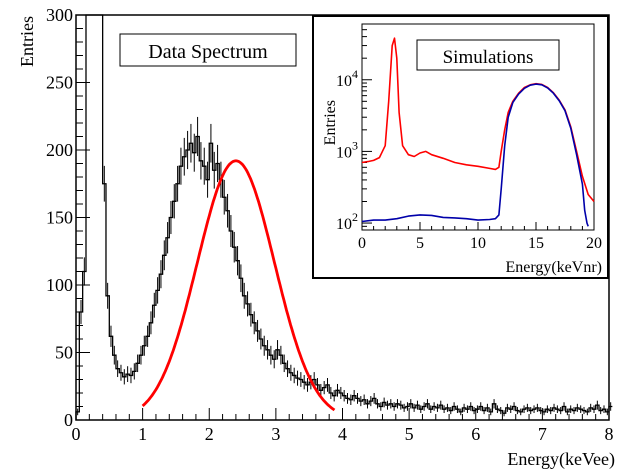 This screenshot has width=629, height=471. I want to click on inset-title: Simulations, so click(488, 57).